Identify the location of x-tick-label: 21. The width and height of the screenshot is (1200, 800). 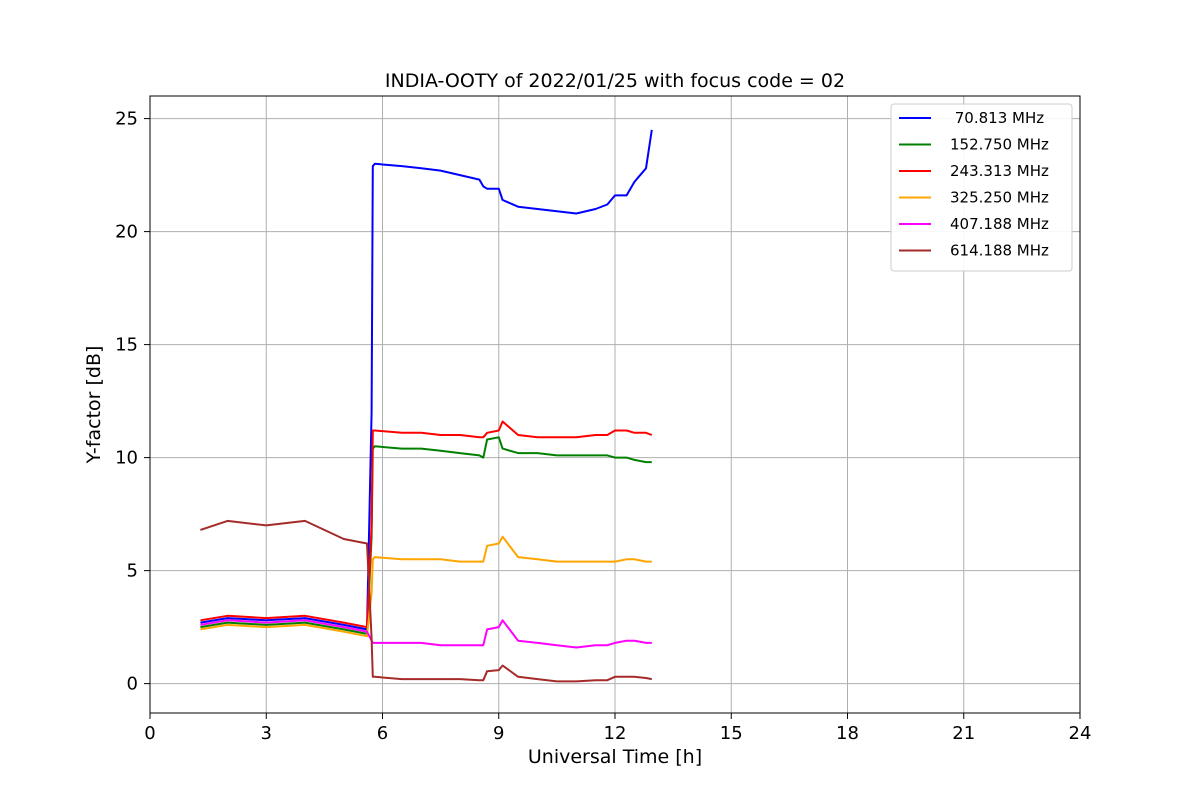
(963, 733).